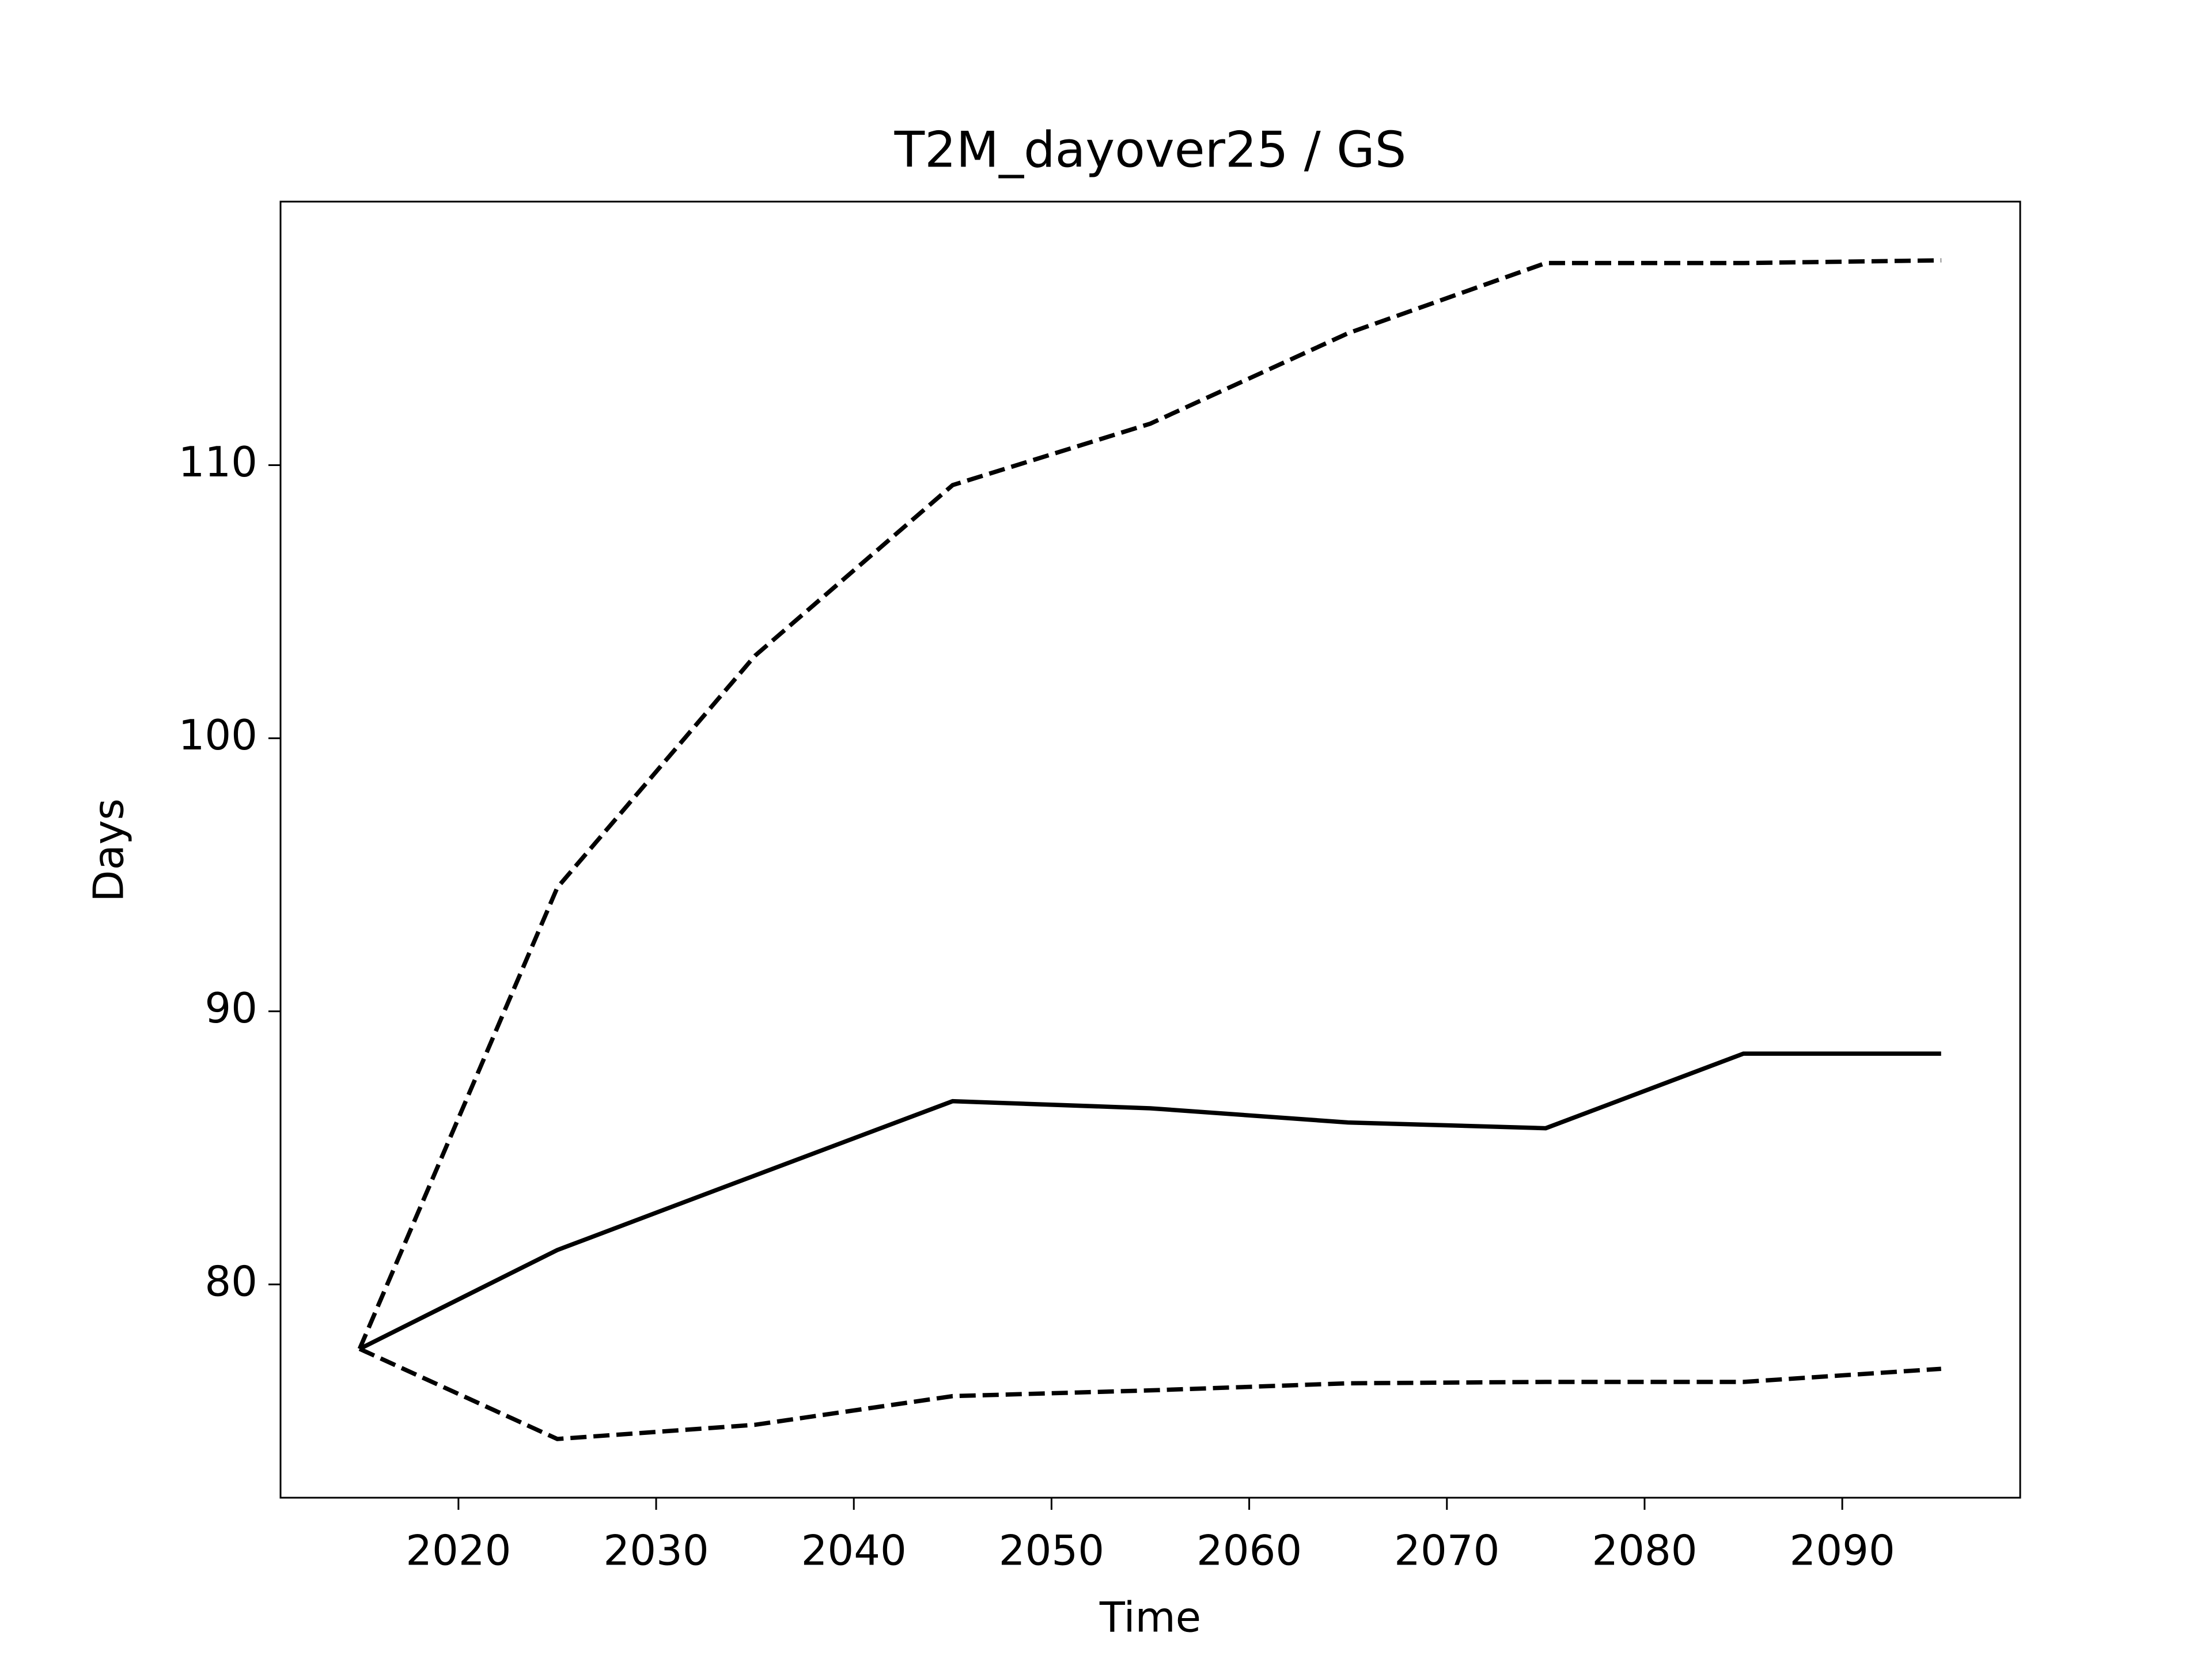  I want to click on x-tick-label: 2050, so click(1051, 1551).